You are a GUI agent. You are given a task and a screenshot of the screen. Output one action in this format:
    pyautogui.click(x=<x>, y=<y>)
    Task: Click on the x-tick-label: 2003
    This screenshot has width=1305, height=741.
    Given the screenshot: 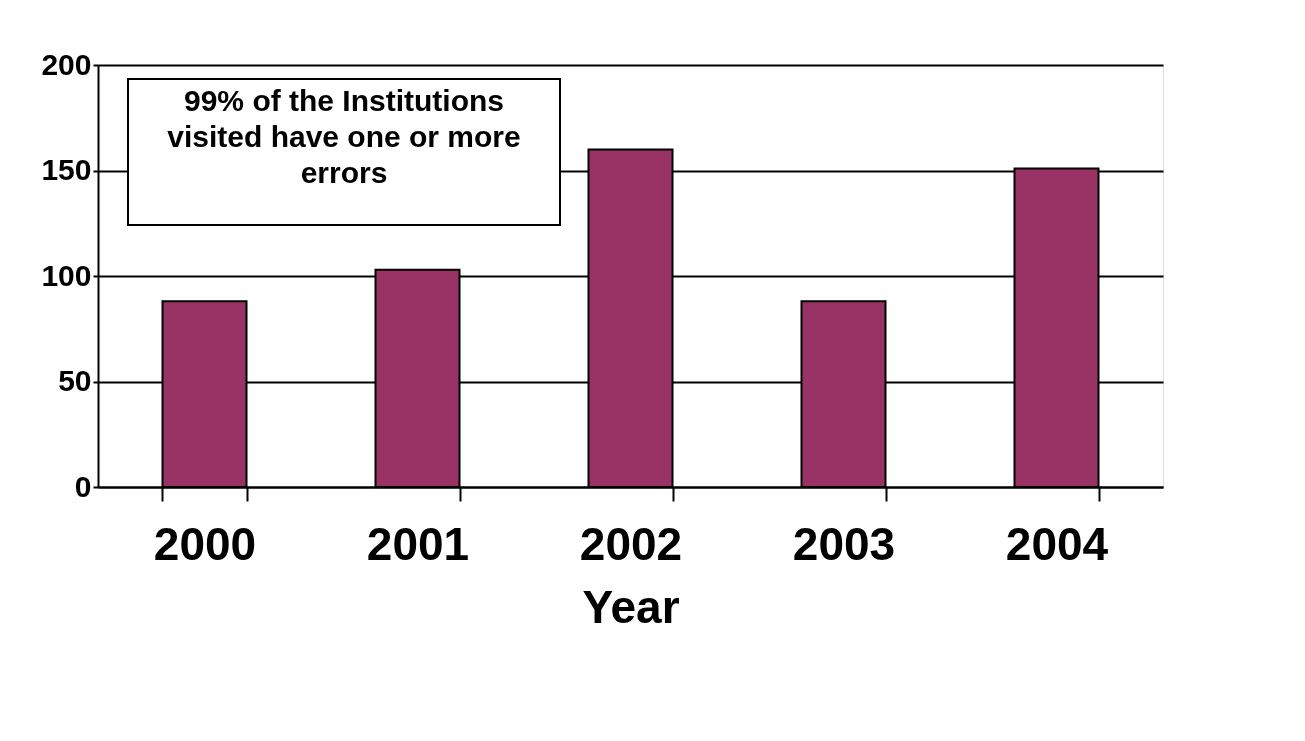 What is the action you would take?
    pyautogui.click(x=844, y=543)
    